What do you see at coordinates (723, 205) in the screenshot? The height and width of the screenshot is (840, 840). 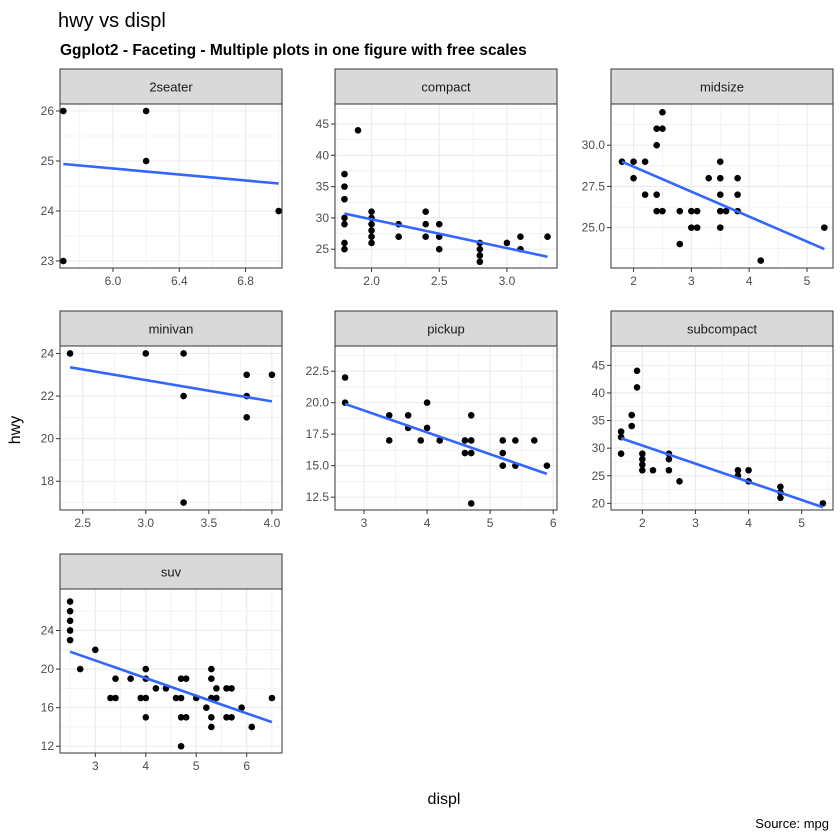 I see `trend-line-midsize` at bounding box center [723, 205].